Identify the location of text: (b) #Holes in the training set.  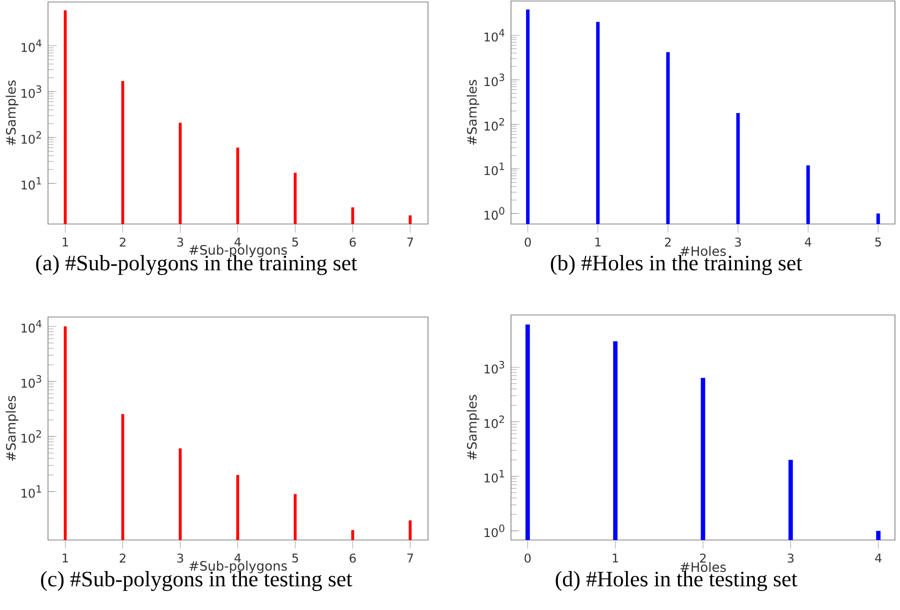
(676, 265).